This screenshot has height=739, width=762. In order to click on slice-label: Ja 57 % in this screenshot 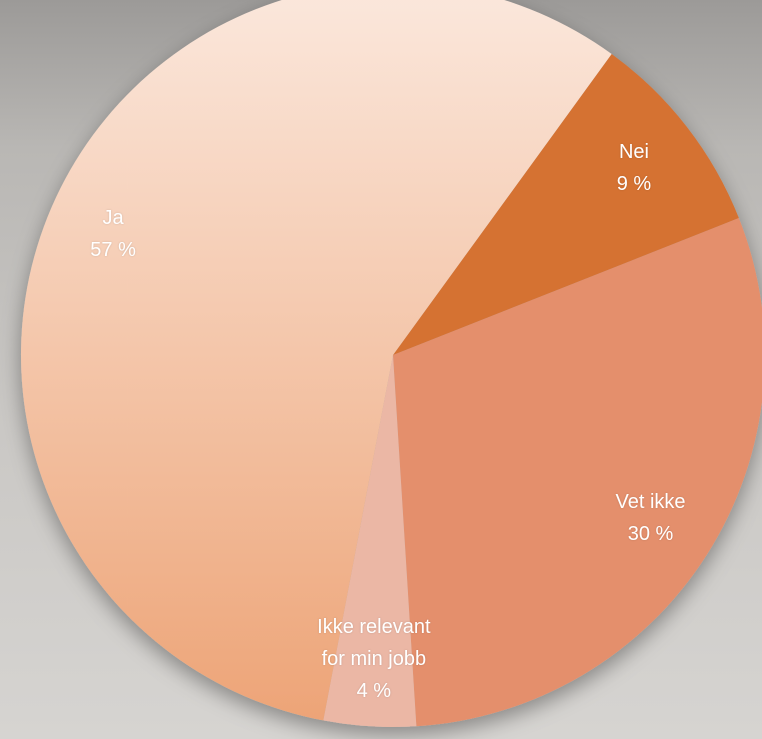, I will do `click(113, 234)`.